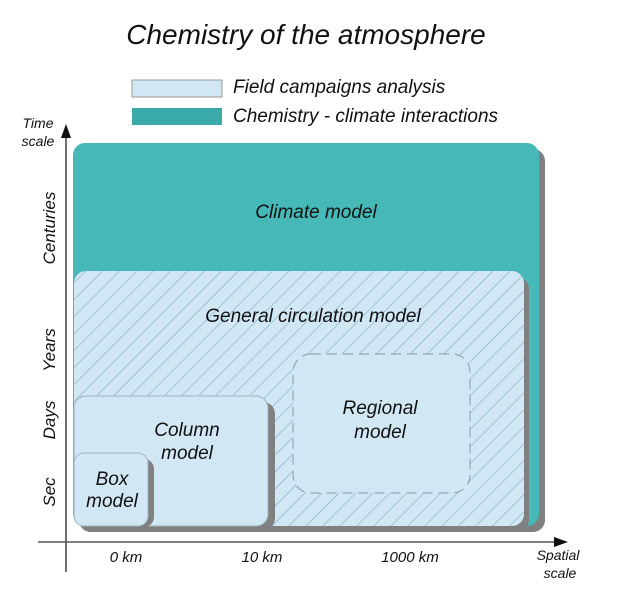 This screenshot has width=626, height=600. What do you see at coordinates (177, 116) in the screenshot?
I see `legend-swatch-chemistry` at bounding box center [177, 116].